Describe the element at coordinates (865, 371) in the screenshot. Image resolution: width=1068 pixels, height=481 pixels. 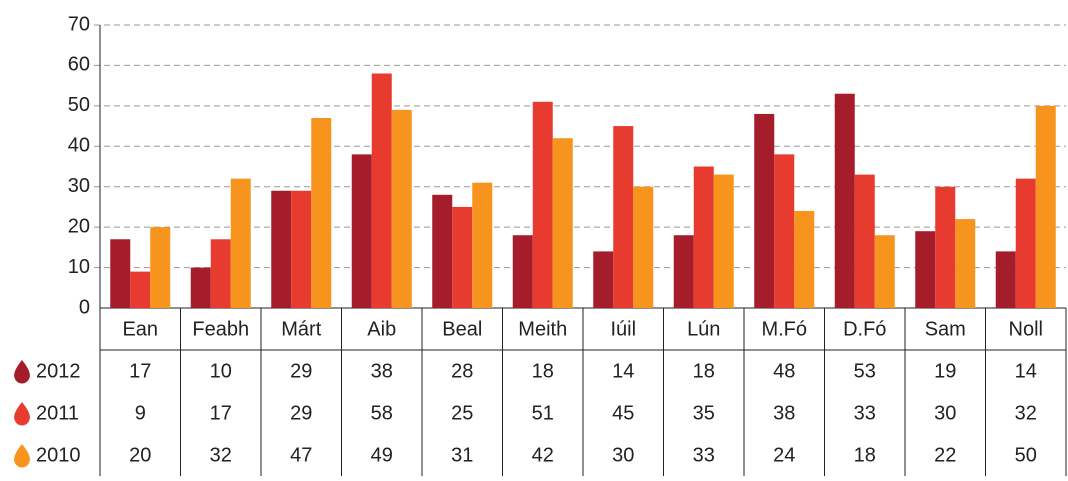
I see `table-value: 53` at that location.